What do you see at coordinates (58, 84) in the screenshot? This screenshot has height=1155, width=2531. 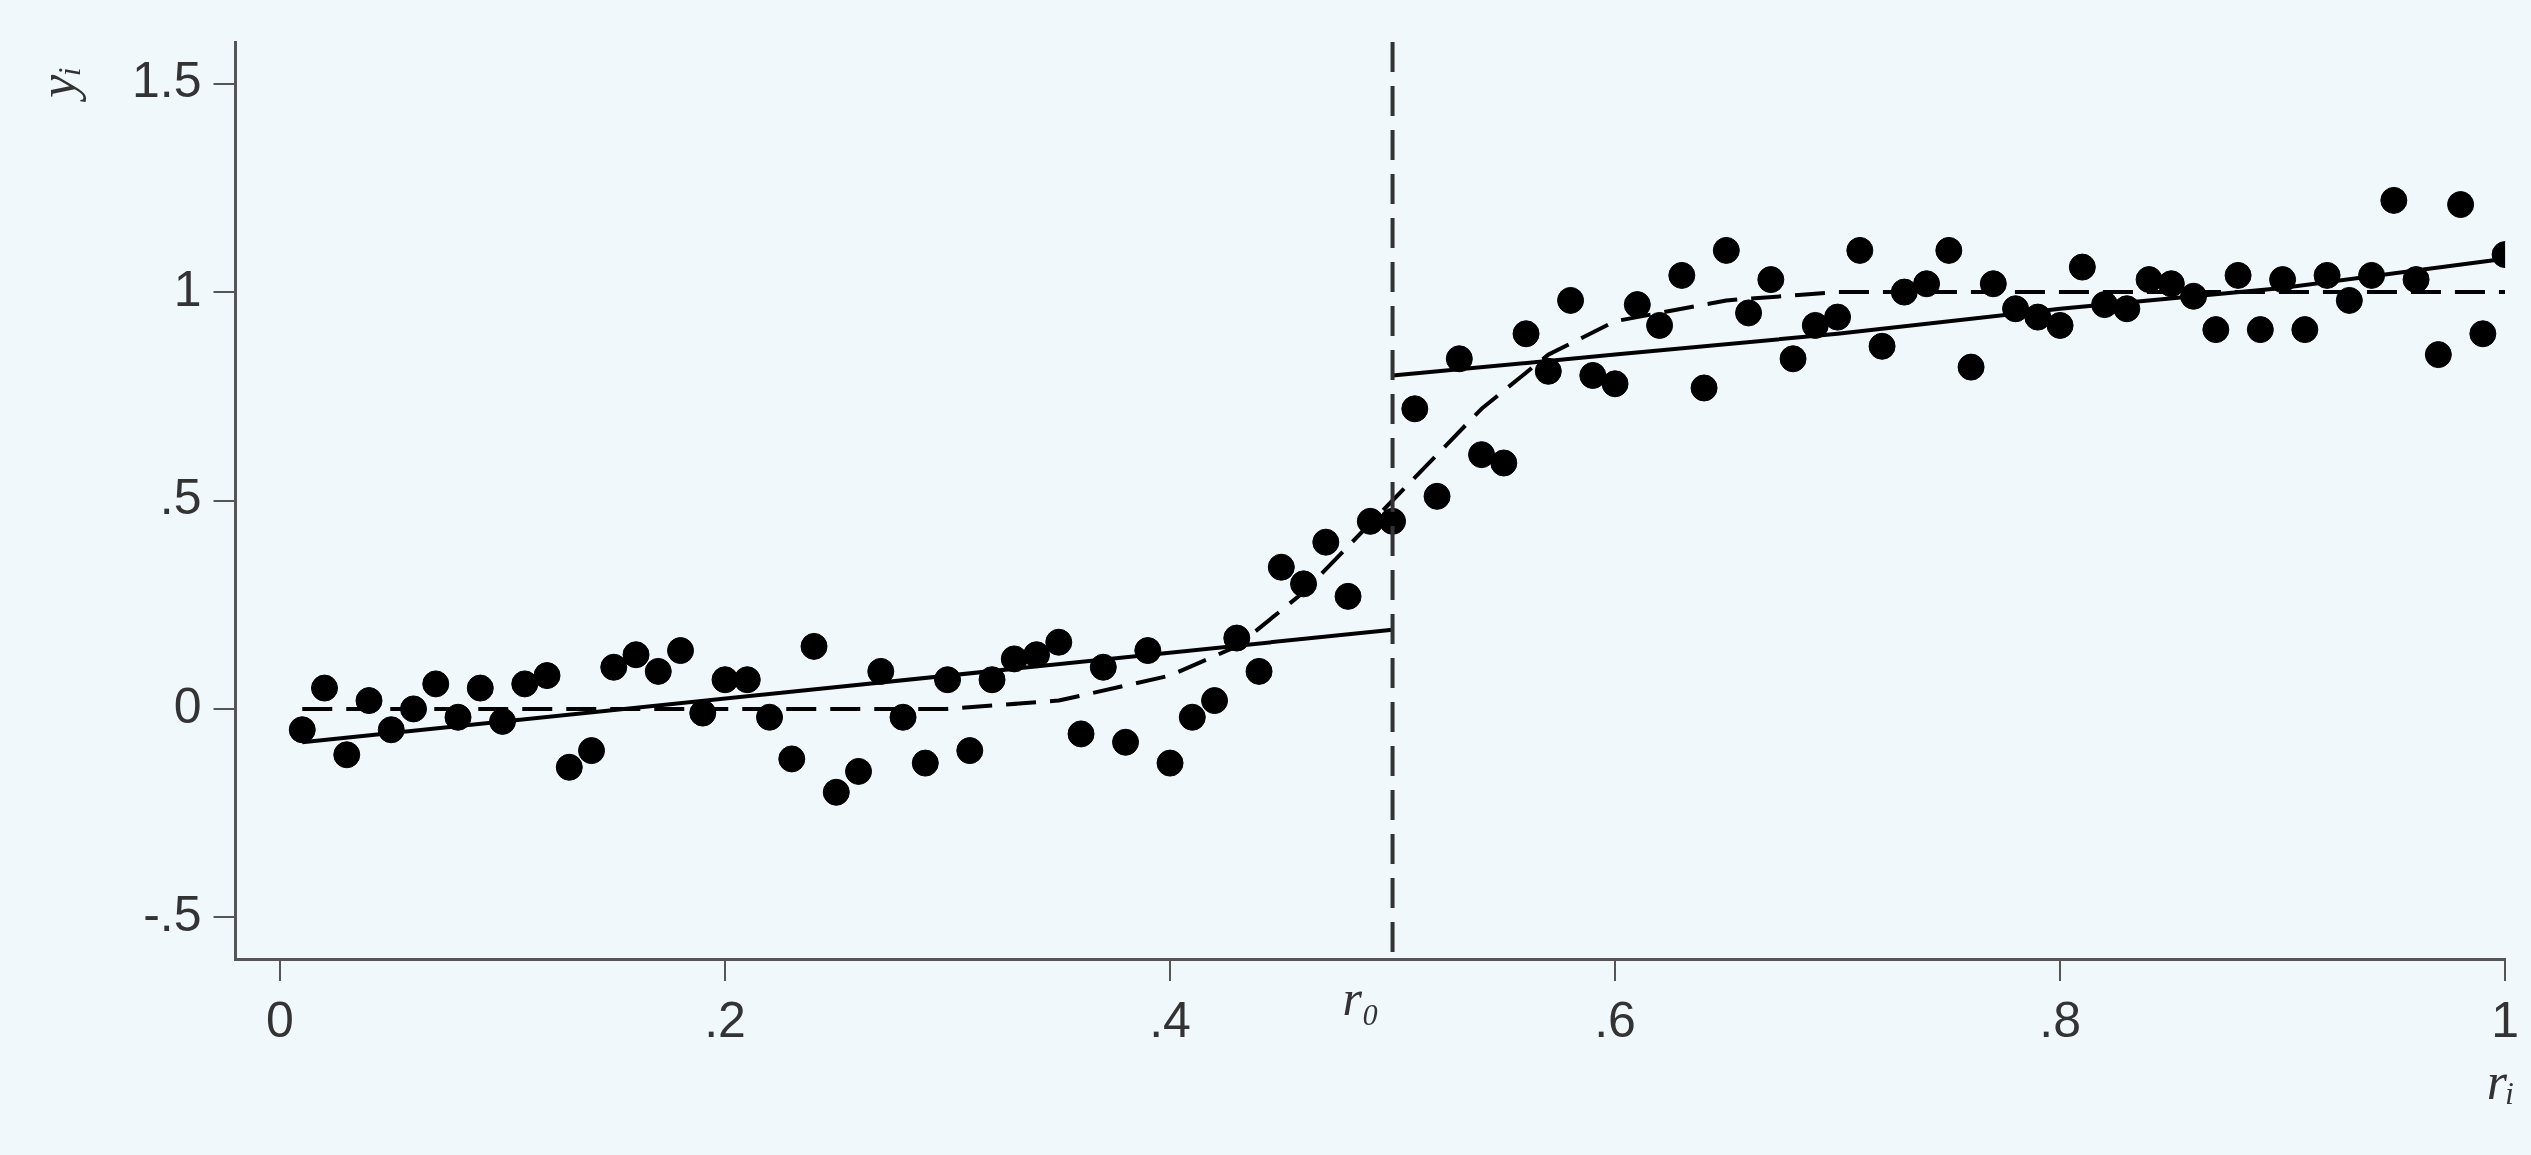 I see `y-axis-title: yᵢ` at bounding box center [58, 84].